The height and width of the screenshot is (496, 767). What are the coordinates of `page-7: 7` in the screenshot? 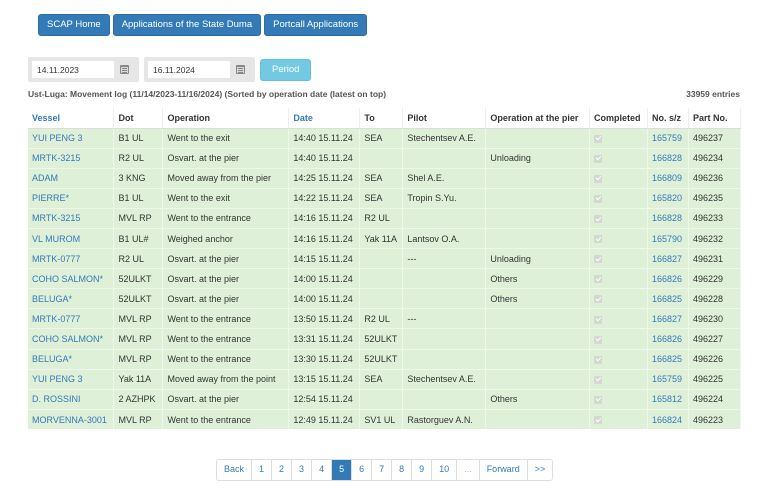 It's located at (382, 470).